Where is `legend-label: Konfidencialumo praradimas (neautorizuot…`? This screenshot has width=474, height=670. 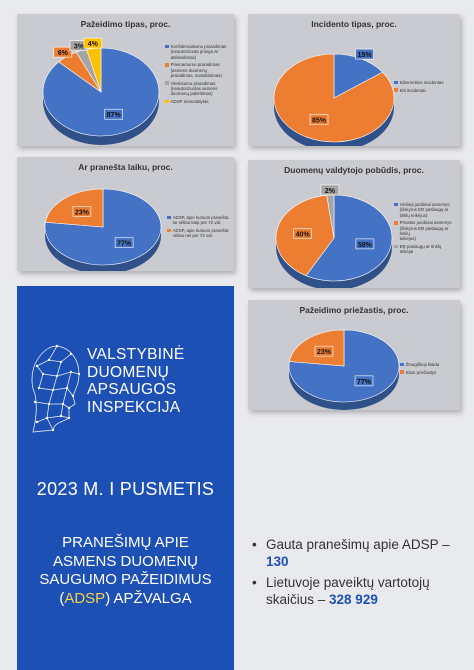 legend-label: Konfidencialumo praradimas (neautorizuot… is located at coordinates (198, 52).